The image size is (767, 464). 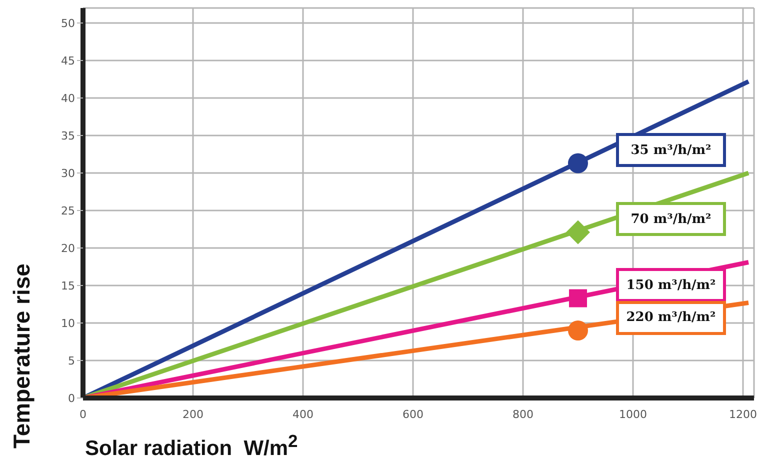 What do you see at coordinates (68, 98) in the screenshot?
I see `y-tick-label: 40` at bounding box center [68, 98].